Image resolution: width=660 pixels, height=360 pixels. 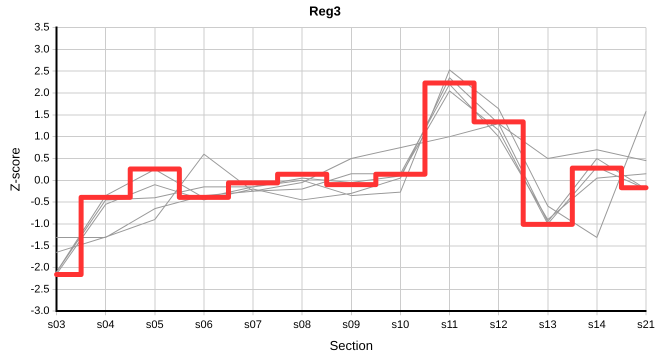 What do you see at coordinates (40, 246) in the screenshot?
I see `y-tick-label: -1.5` at bounding box center [40, 246].